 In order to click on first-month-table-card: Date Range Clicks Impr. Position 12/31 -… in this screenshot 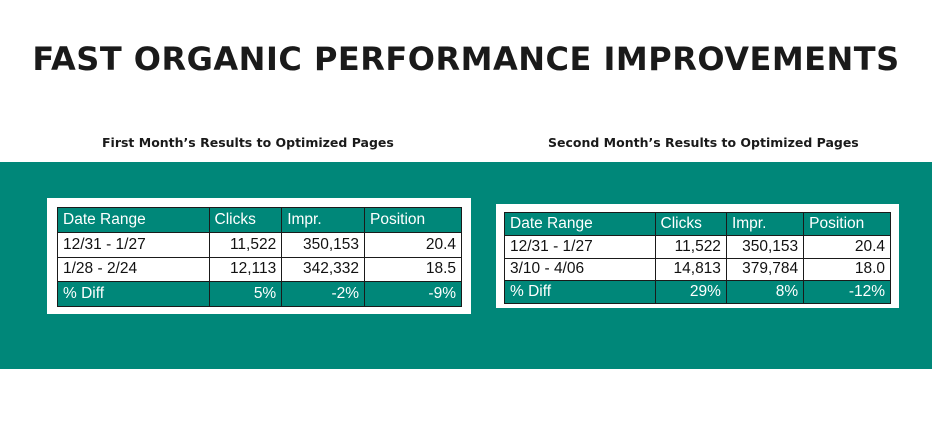, I will do `click(259, 256)`.